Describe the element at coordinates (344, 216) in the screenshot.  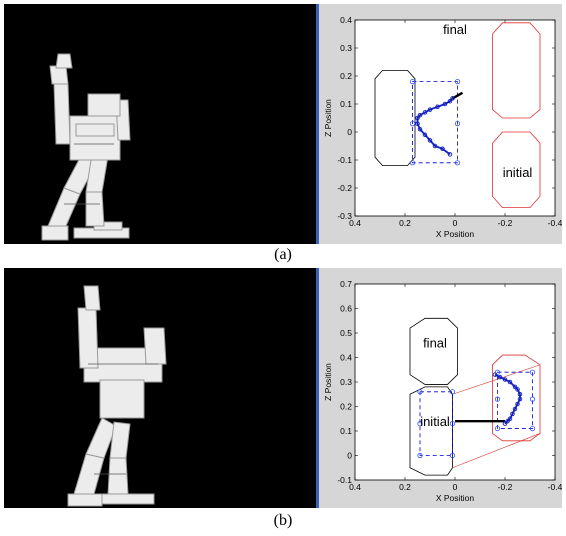
I see `y-tick-label: -0.3` at that location.